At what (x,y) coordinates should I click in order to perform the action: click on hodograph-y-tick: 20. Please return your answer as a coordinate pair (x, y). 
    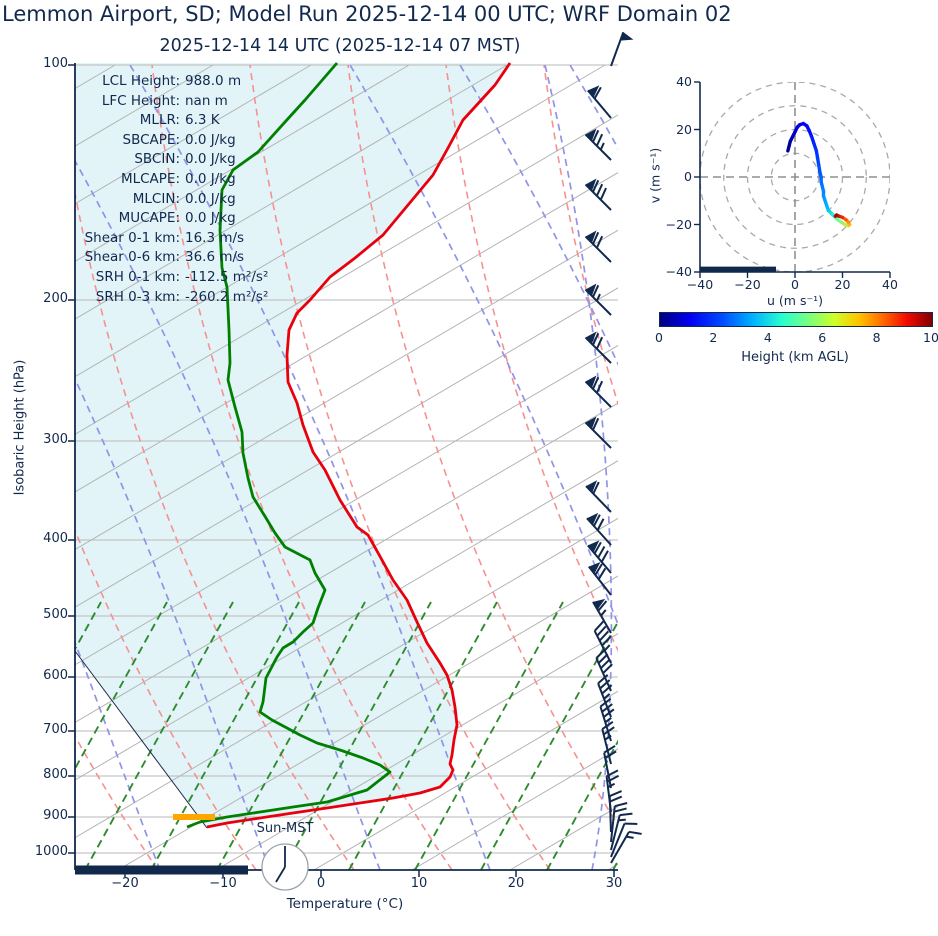
    Looking at the image, I should click on (684, 129).